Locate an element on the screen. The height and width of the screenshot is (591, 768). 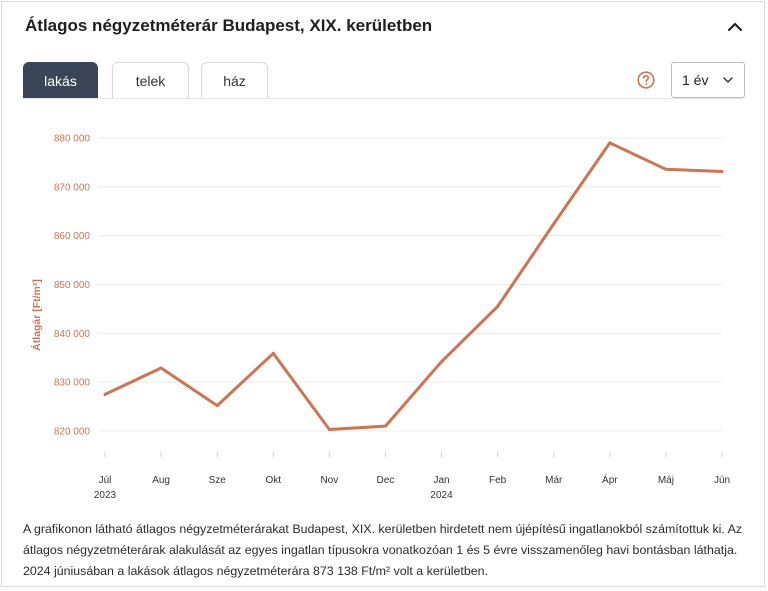
y-axis-label: Átlagár [Ft/m²] is located at coordinates (36, 315).